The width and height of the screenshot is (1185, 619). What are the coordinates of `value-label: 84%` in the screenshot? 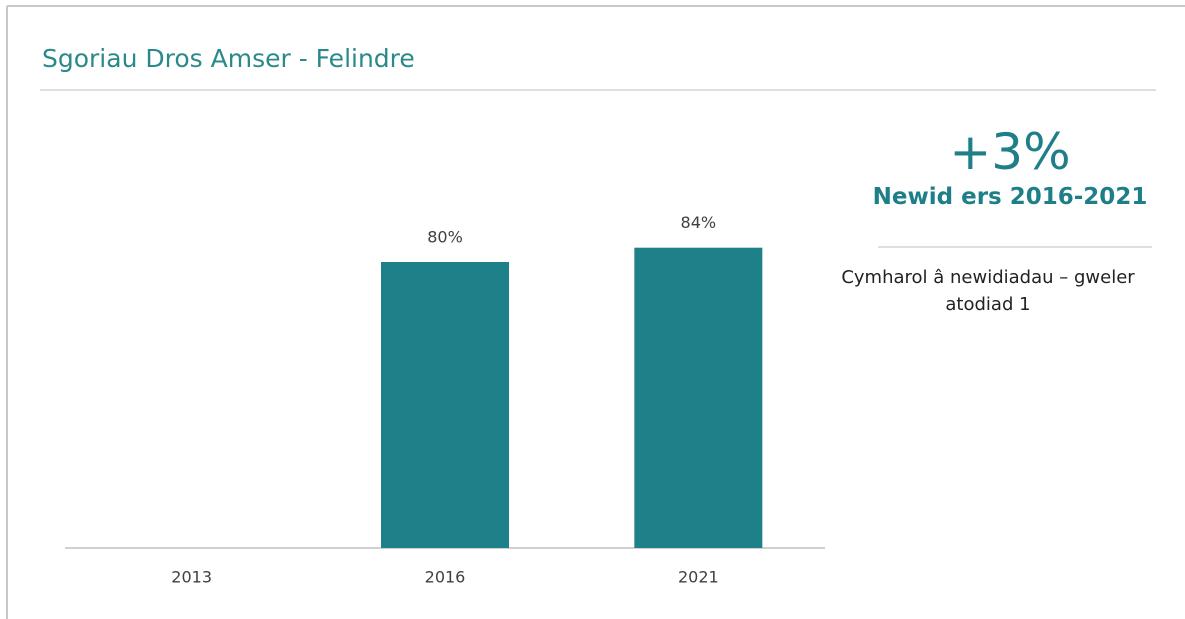 It's located at (699, 222).